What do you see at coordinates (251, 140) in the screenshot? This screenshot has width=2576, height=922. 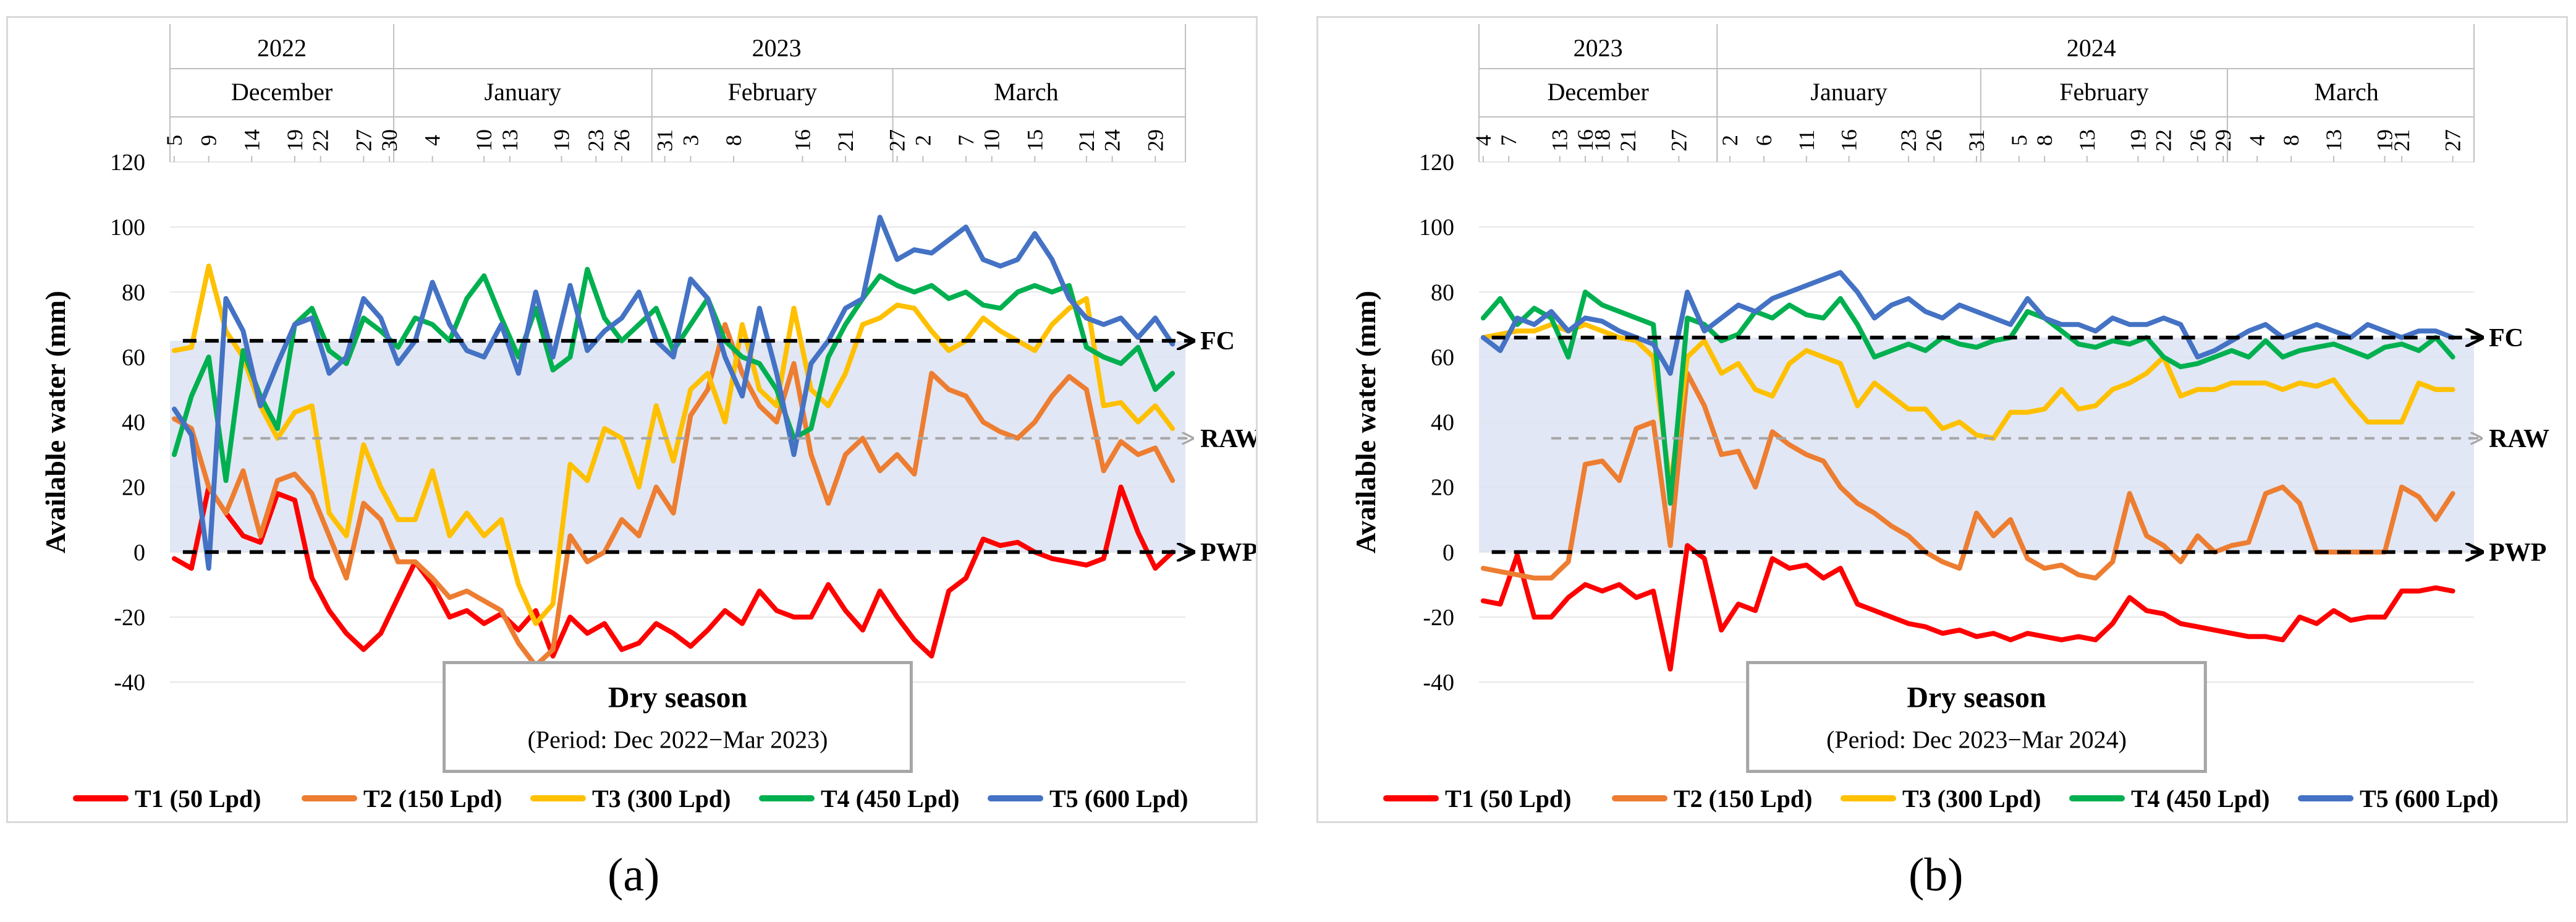 I see `date-tick-label: 14` at bounding box center [251, 140].